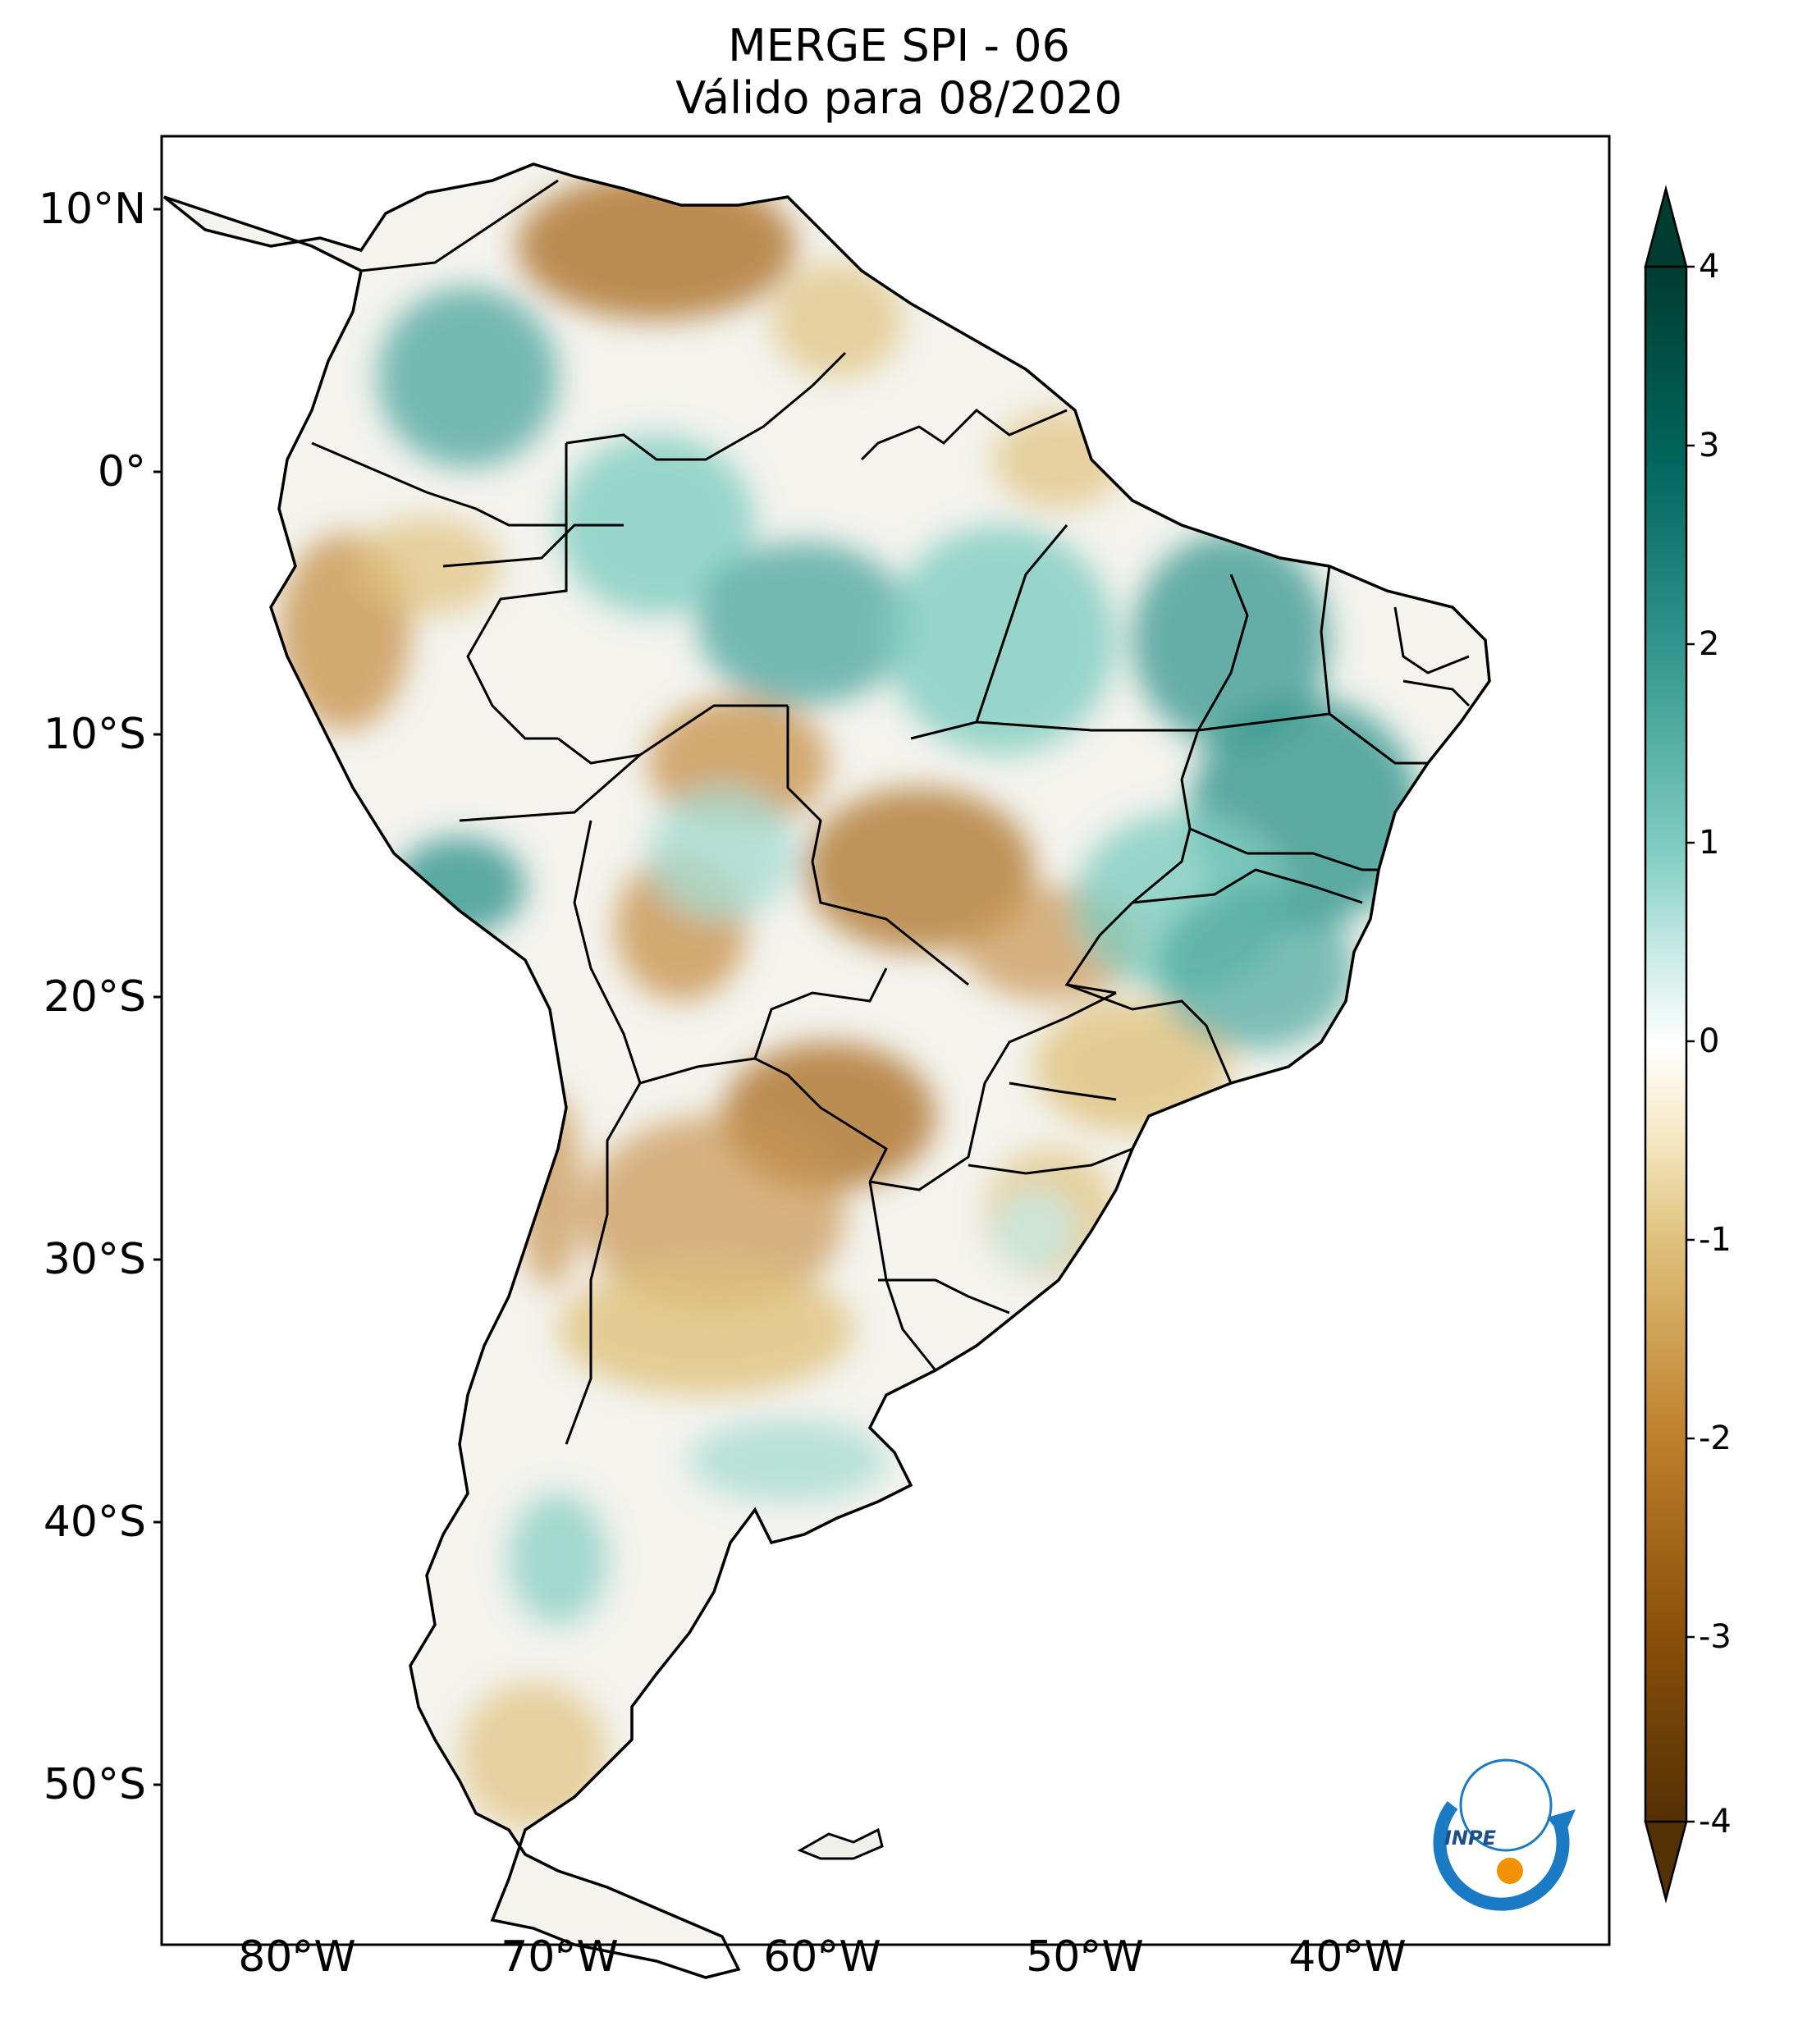  Describe the element at coordinates (1470, 1838) in the screenshot. I see `logo-text: INPE` at that location.